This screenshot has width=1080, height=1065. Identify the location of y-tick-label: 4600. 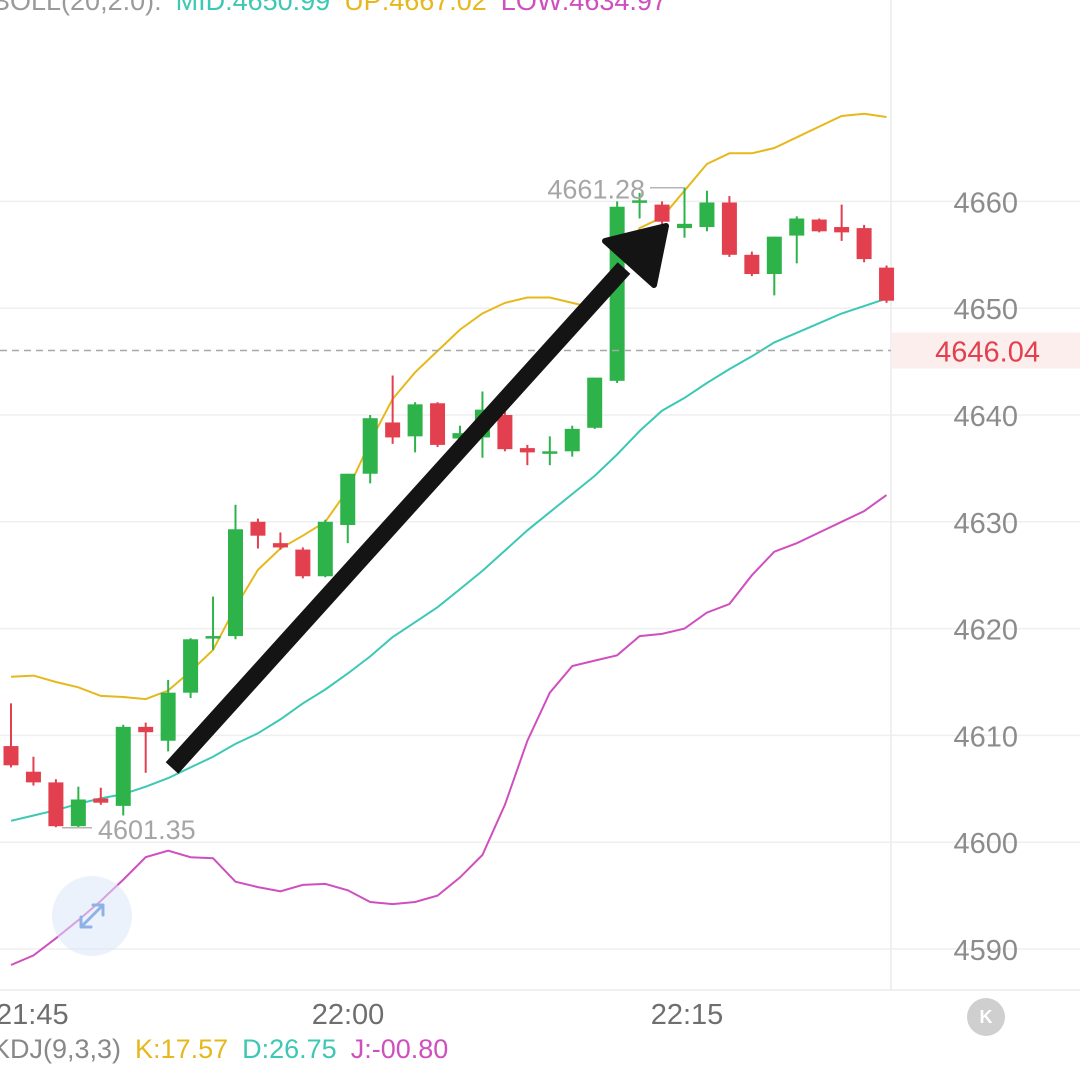
(985, 844).